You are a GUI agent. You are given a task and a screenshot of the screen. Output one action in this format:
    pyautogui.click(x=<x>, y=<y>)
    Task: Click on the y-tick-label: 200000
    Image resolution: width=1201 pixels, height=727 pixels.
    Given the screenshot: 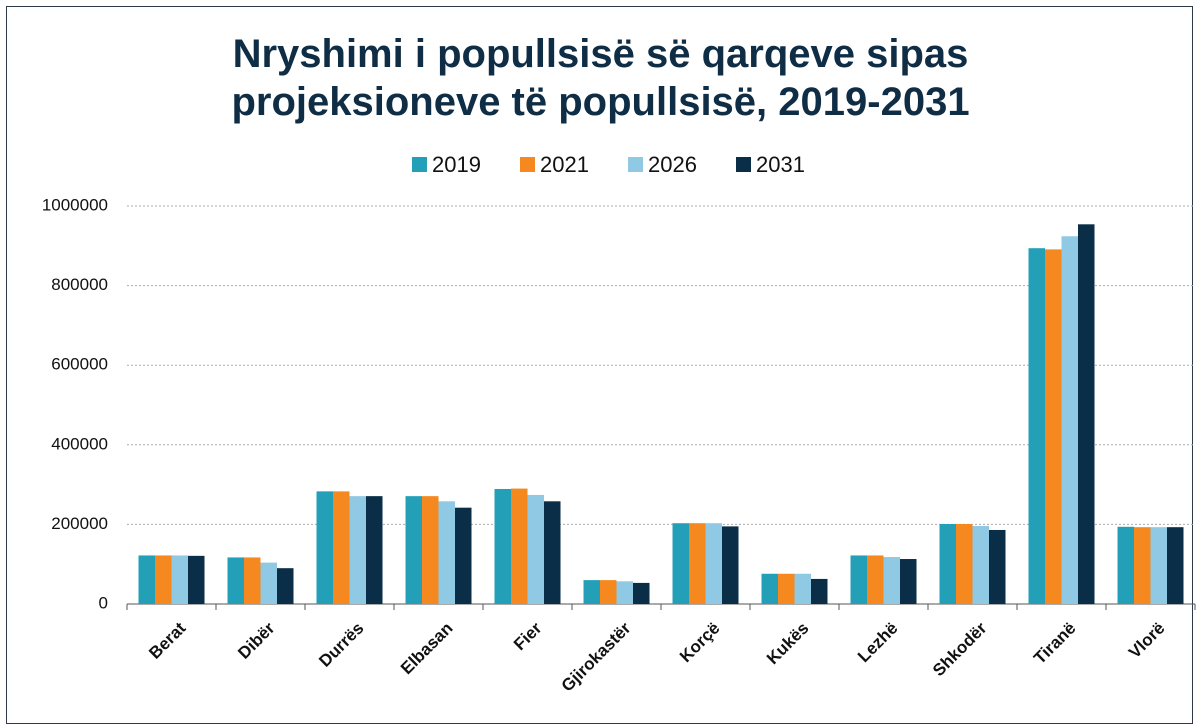 What is the action you would take?
    pyautogui.click(x=79, y=523)
    